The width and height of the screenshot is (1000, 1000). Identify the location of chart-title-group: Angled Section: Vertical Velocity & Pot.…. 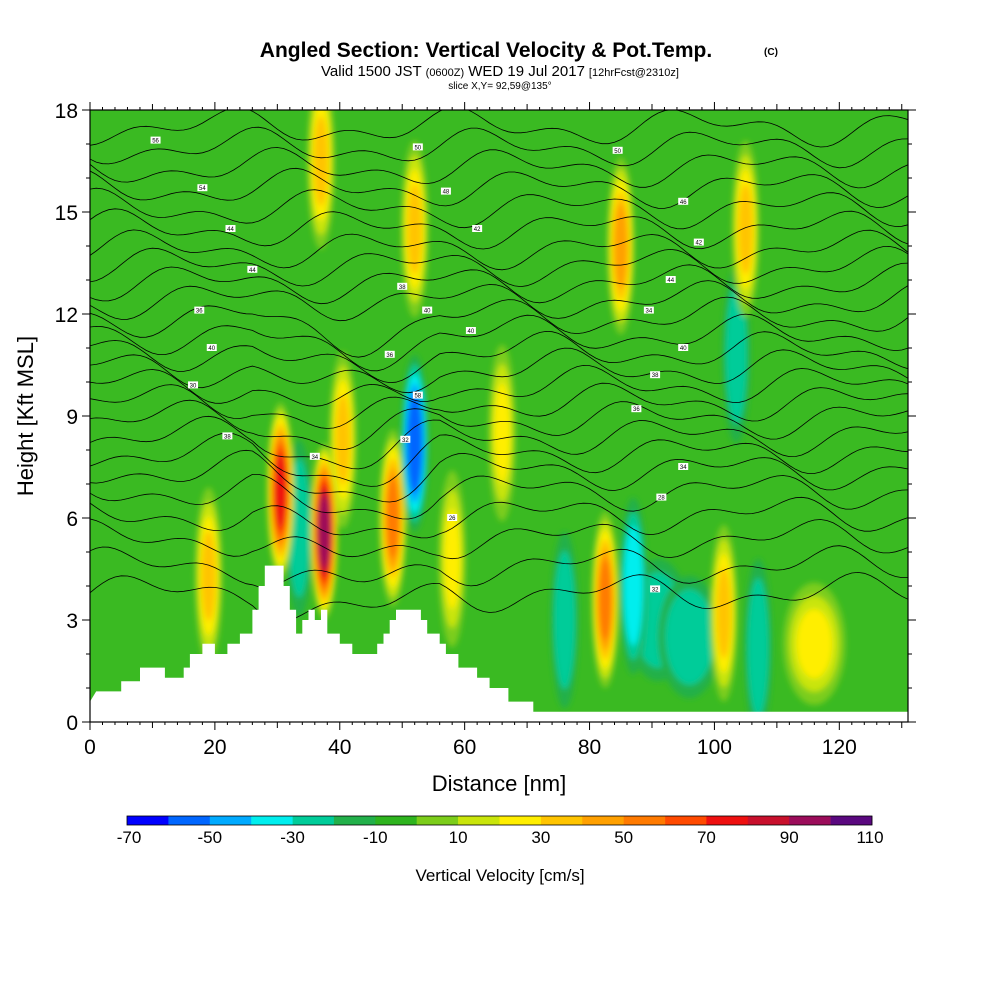
(519, 65).